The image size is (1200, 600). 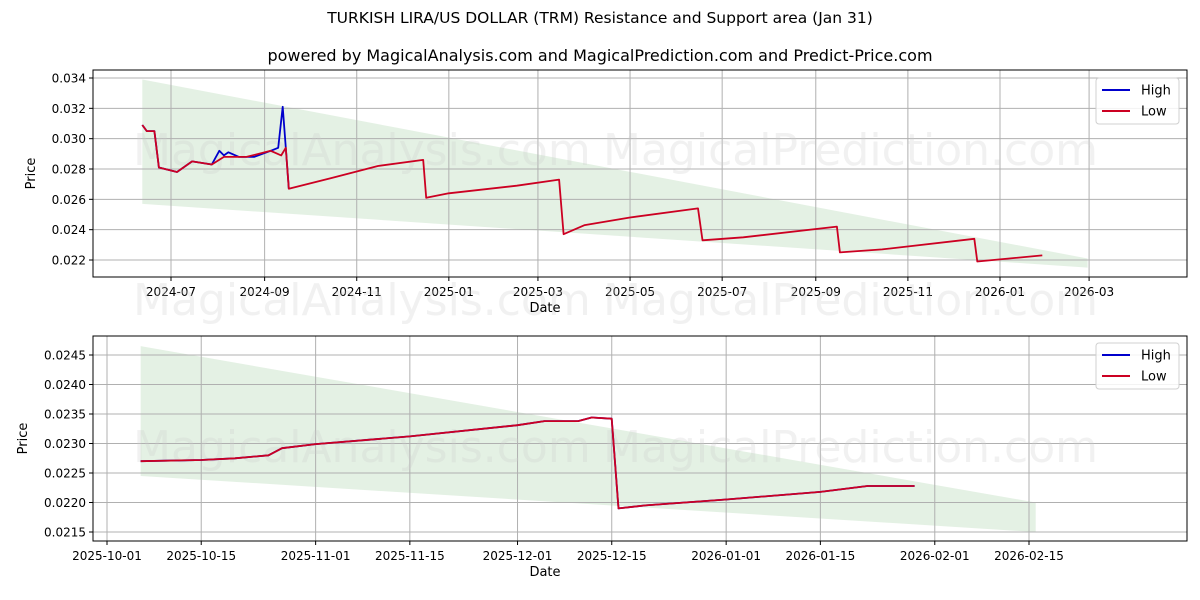 I want to click on x-tick-label: 2025-12-01, so click(x=518, y=556).